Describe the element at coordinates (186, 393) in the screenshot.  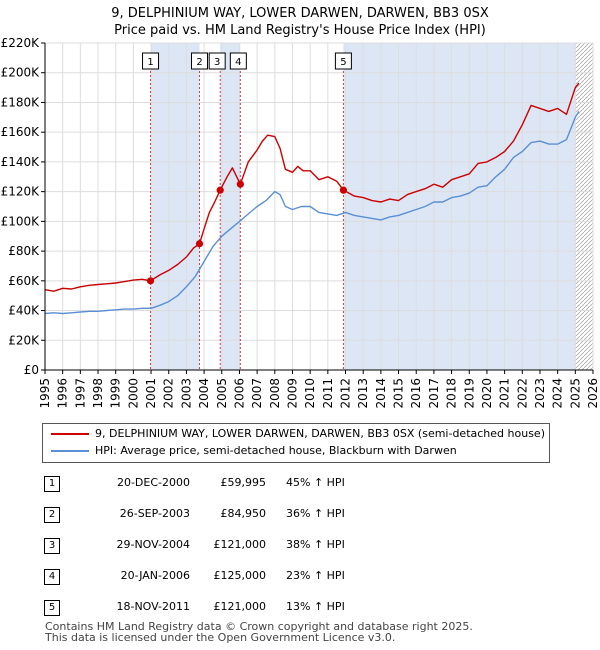
I see `x-tick-label: 2003` at that location.